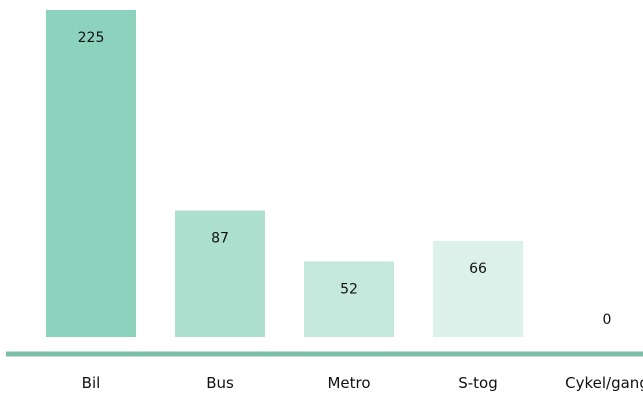  I want to click on category-labels-group: Bil Bus Metro S-tog Cykel/gang, so click(362, 383).